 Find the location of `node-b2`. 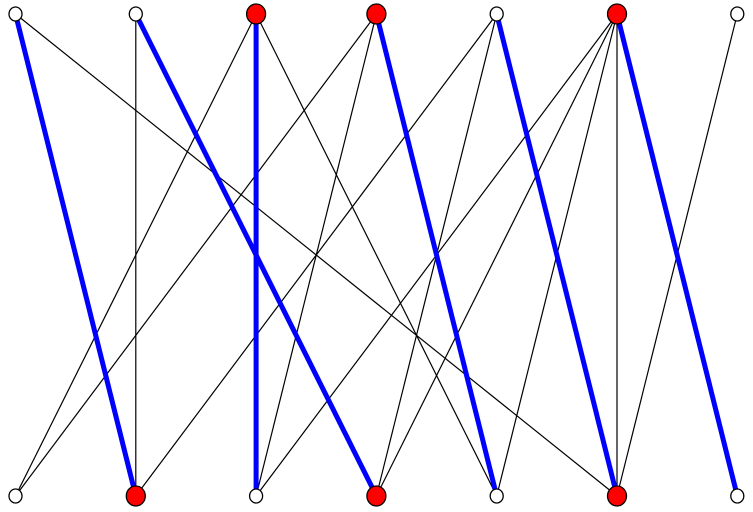

node-b2 is located at coordinates (256, 496).